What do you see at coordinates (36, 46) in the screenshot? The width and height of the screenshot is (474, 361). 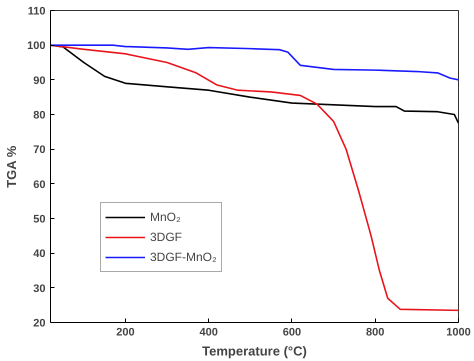 I see `y-tick-label: 100` at bounding box center [36, 46].